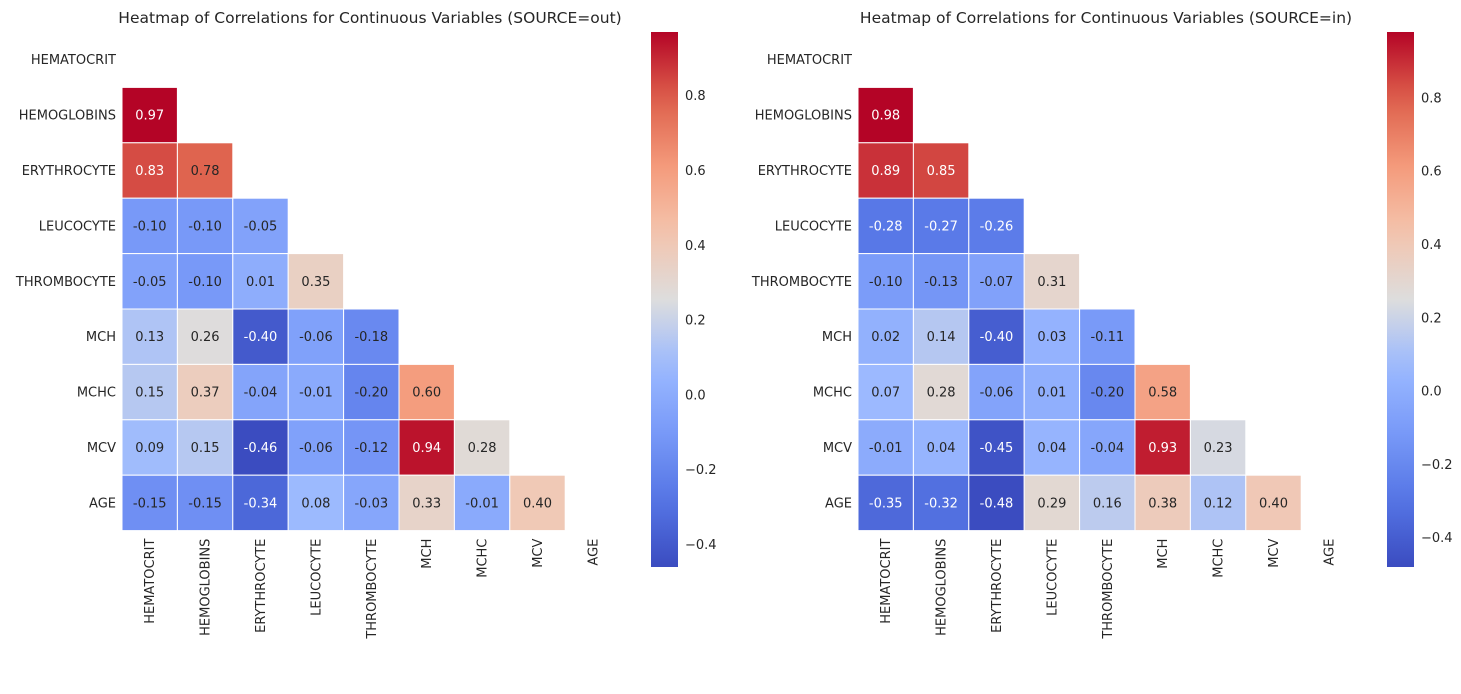 This screenshot has width=1461, height=694. Describe the element at coordinates (1431, 318) in the screenshot. I see `colorbar-tick-label: 0.2` at that location.